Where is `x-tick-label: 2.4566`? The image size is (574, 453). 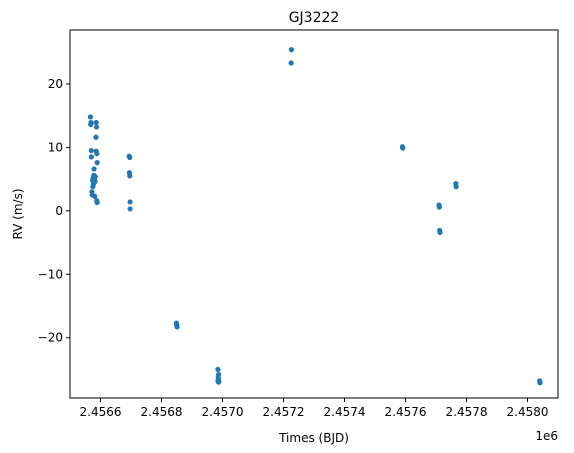
x-tick-label: 2.4566 is located at coordinates (101, 412).